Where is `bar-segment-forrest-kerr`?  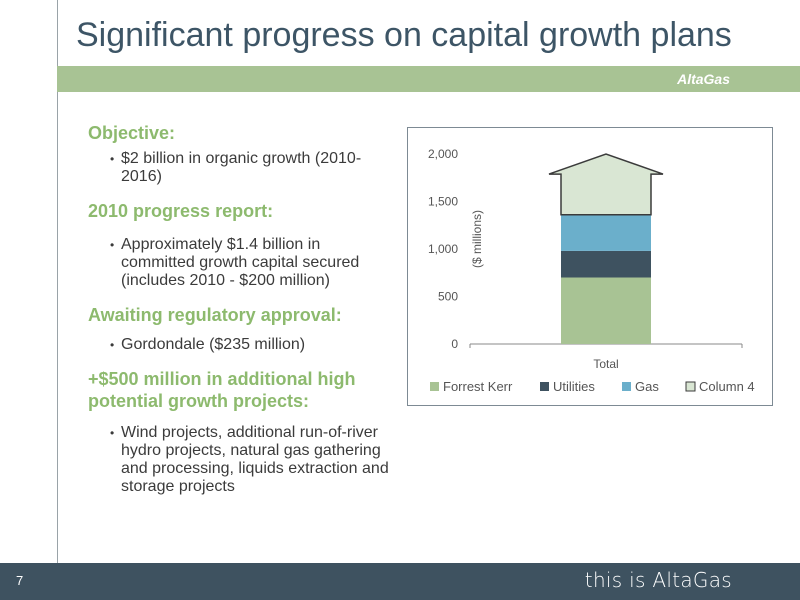
bar-segment-forrest-kerr is located at coordinates (606, 310).